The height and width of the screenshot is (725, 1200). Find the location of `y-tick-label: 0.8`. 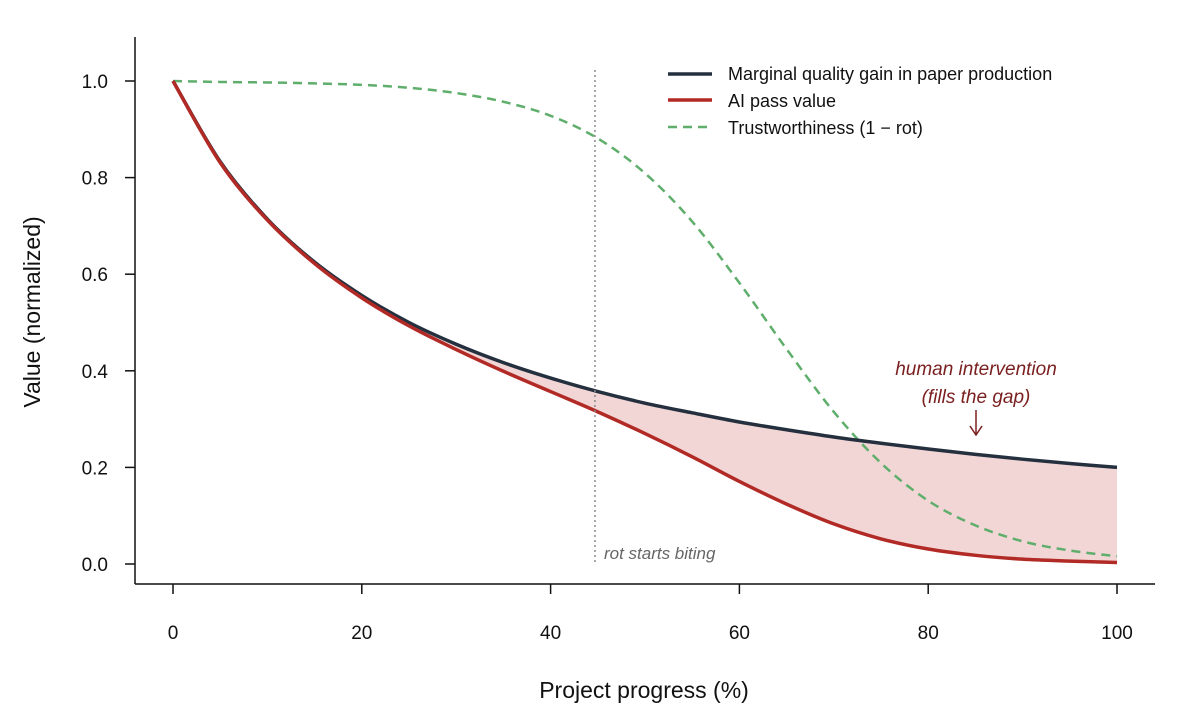

y-tick-label: 0.8 is located at coordinates (95, 179).